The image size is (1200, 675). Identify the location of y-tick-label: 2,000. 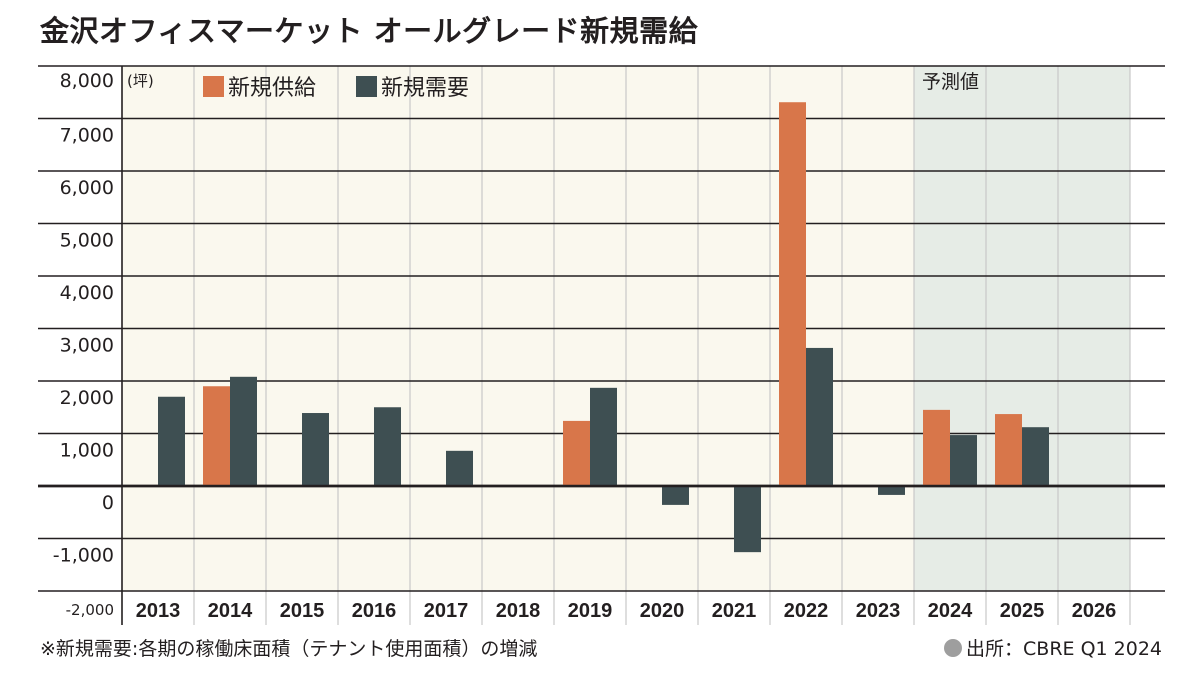
(87, 398).